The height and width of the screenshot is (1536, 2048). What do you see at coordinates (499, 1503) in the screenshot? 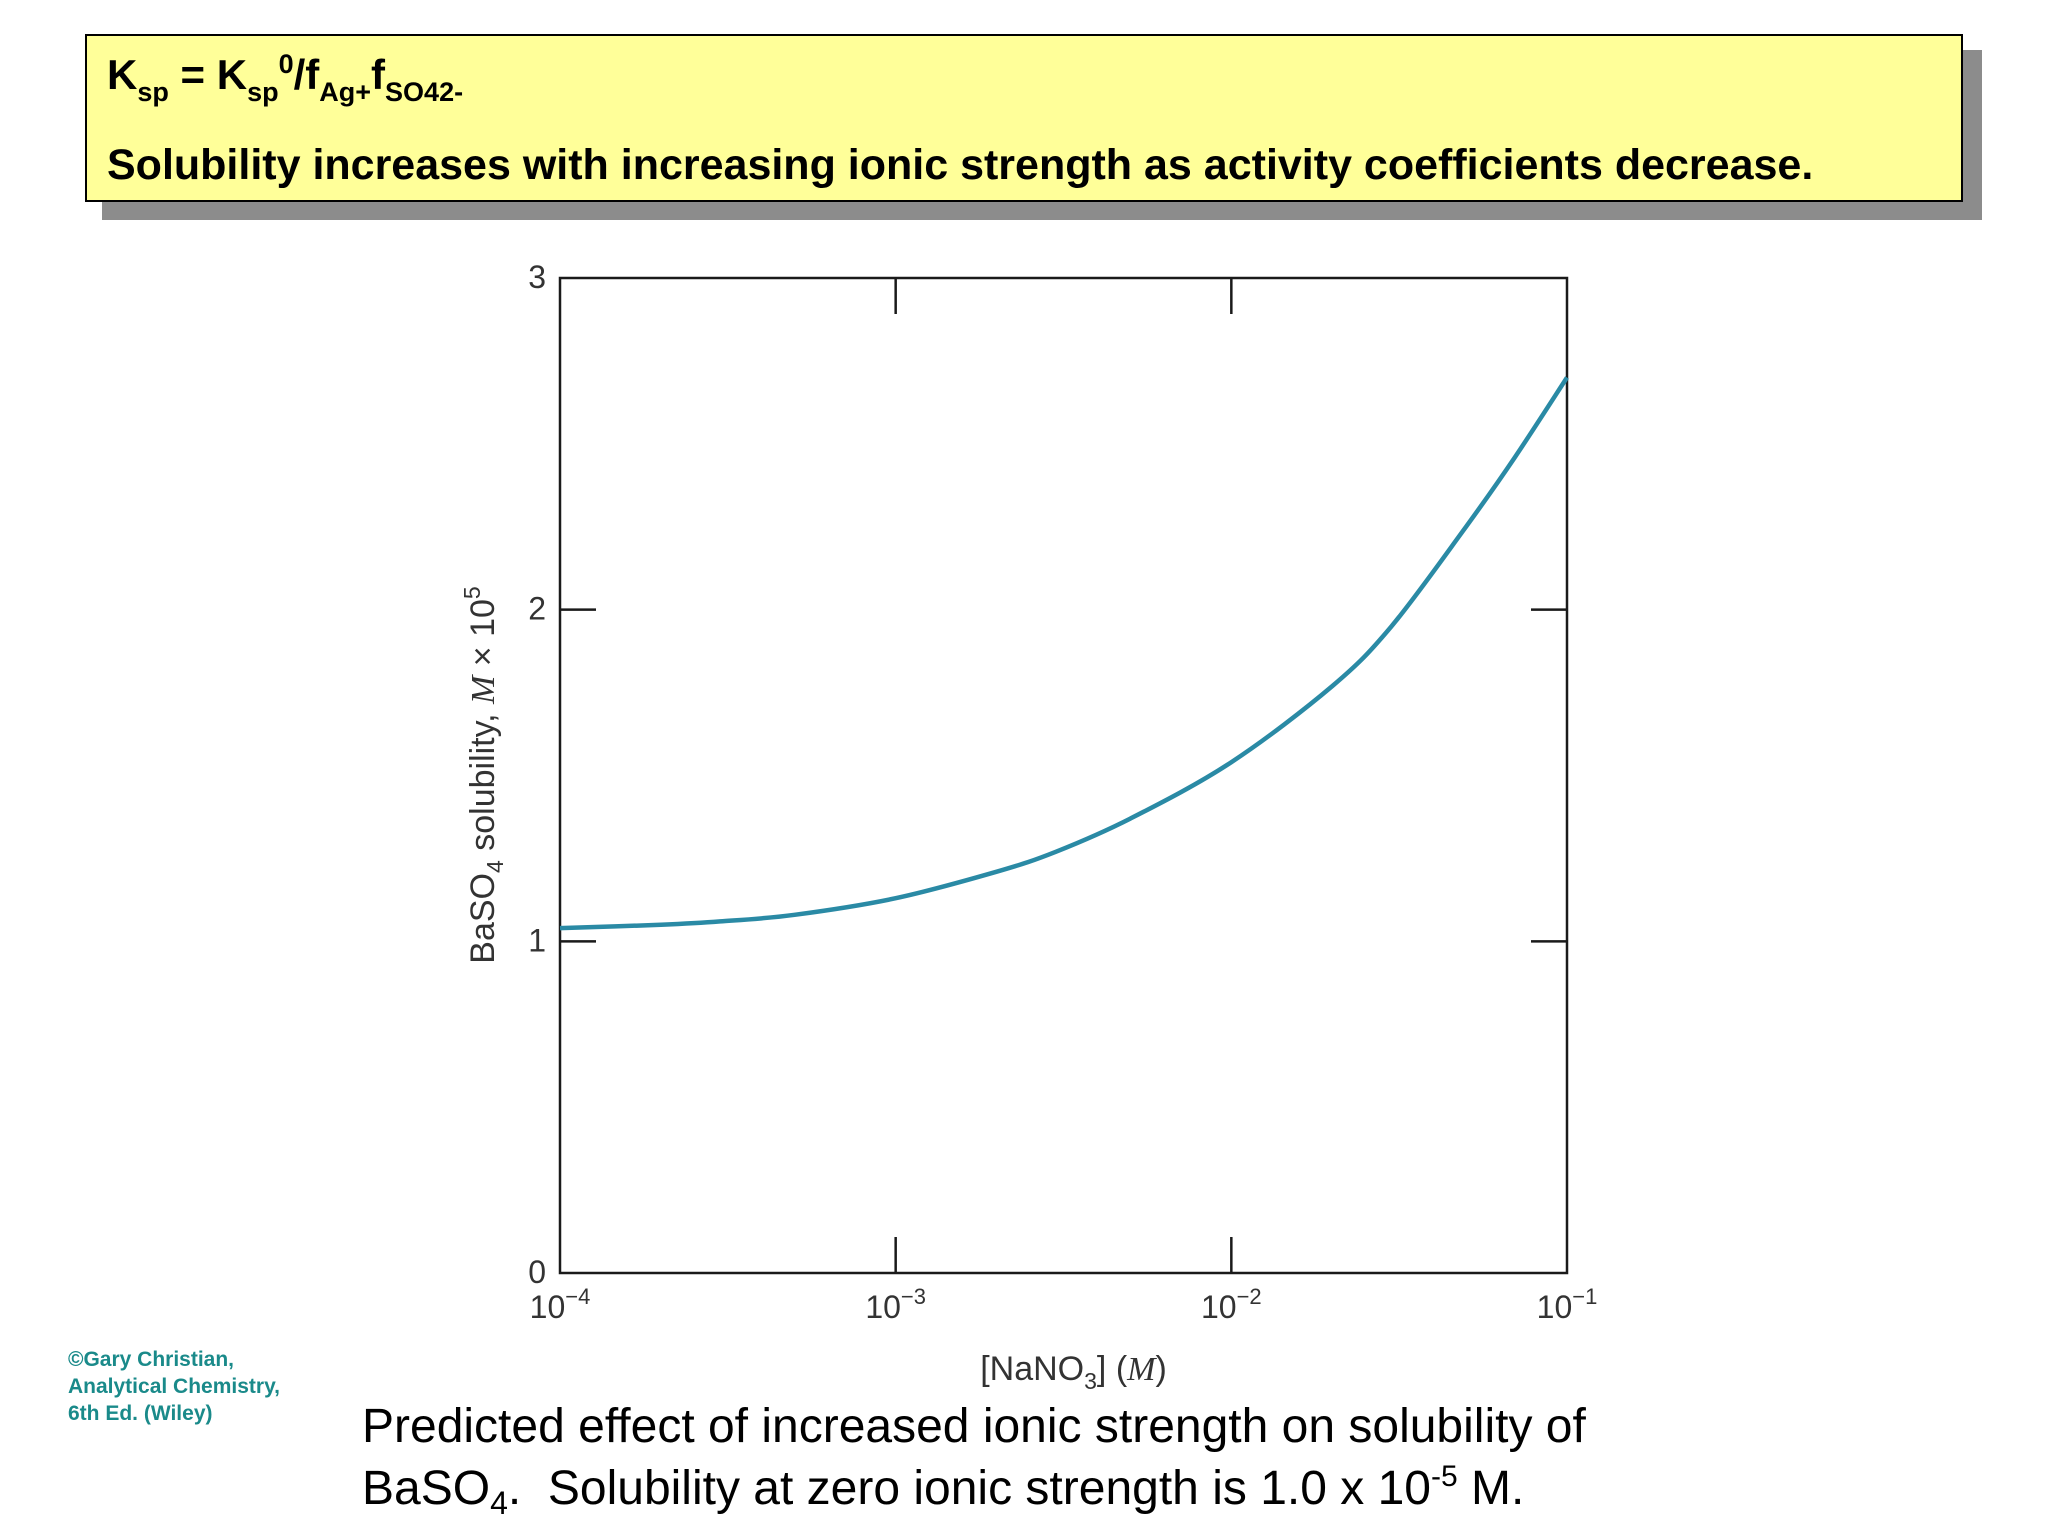
I see `caption-line-2-sub: 4` at bounding box center [499, 1503].